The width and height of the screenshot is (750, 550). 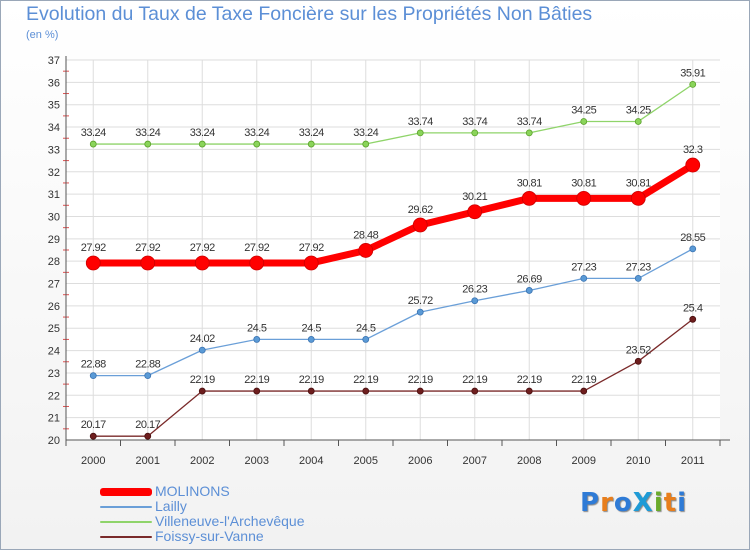 What do you see at coordinates (420, 210) in the screenshot?
I see `data-label-molinons: 29.62` at bounding box center [420, 210].